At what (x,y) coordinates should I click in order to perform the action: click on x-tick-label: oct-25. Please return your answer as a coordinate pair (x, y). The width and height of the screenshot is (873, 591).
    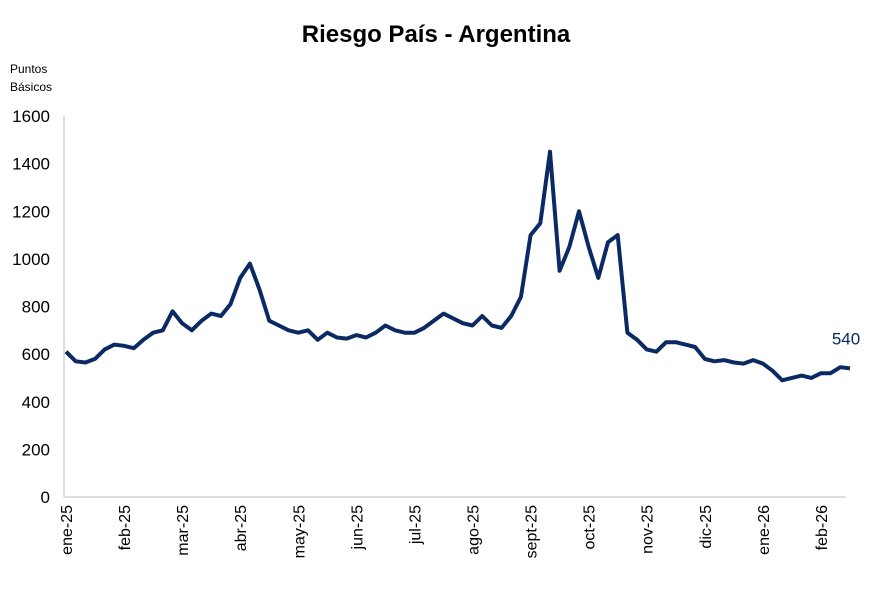
    Looking at the image, I should click on (590, 527).